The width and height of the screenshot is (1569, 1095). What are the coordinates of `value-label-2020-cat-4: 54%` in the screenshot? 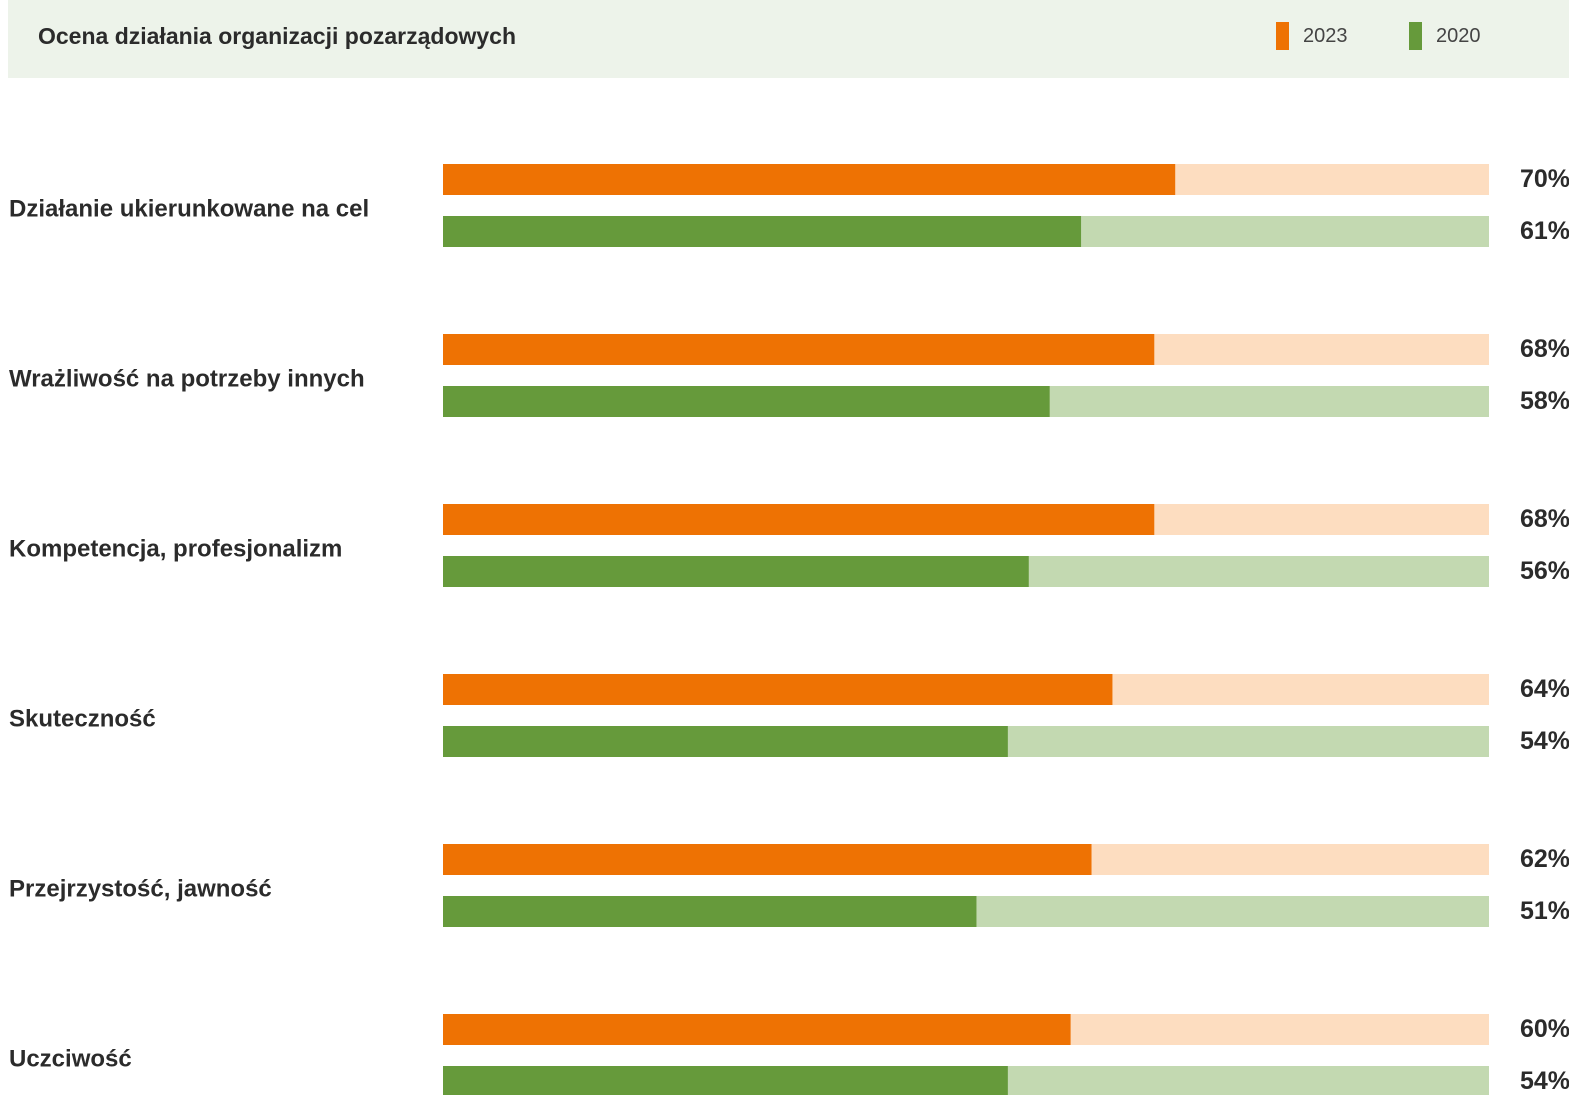 It's located at (1544, 741).